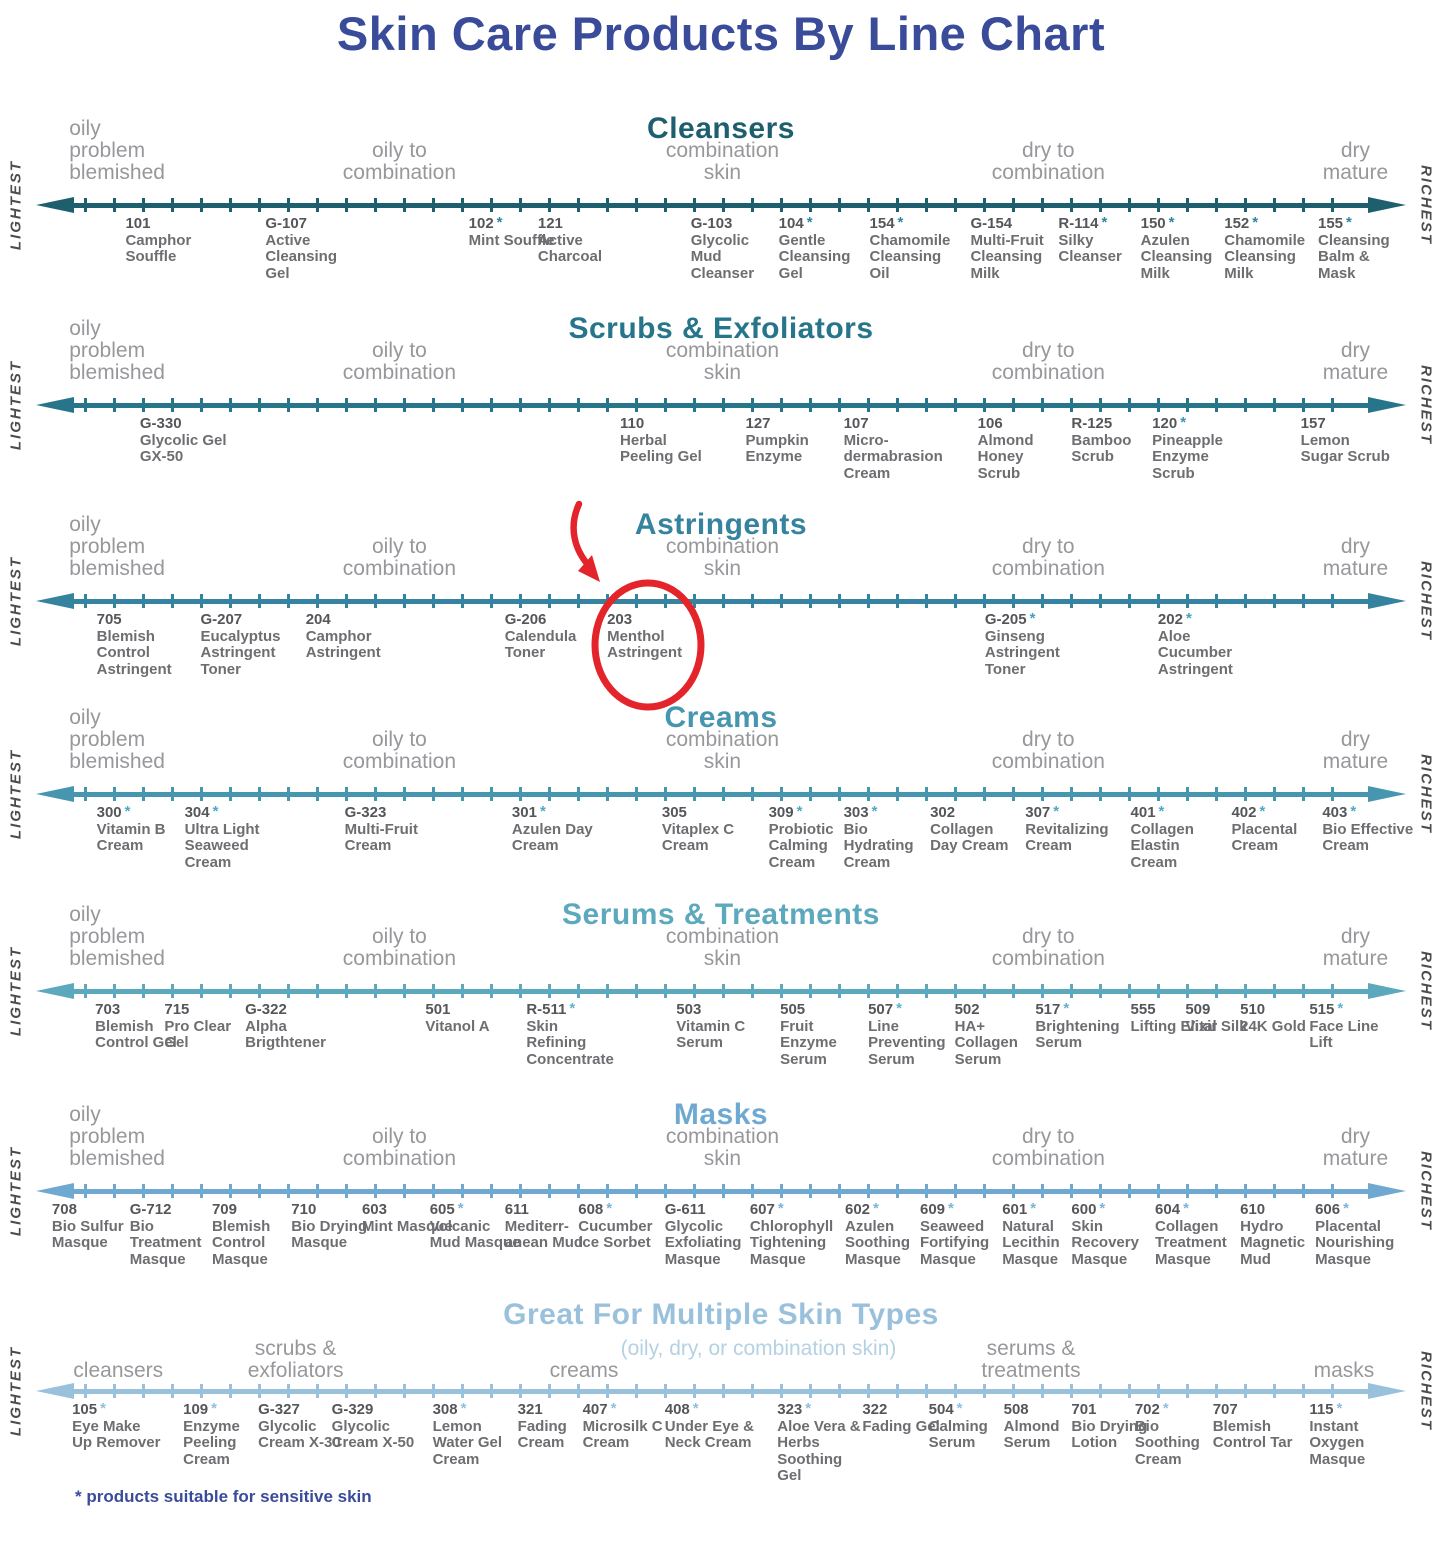 The width and height of the screenshot is (1442, 1544). I want to click on product-name: Almond Honey Scrub, so click(1005, 456).